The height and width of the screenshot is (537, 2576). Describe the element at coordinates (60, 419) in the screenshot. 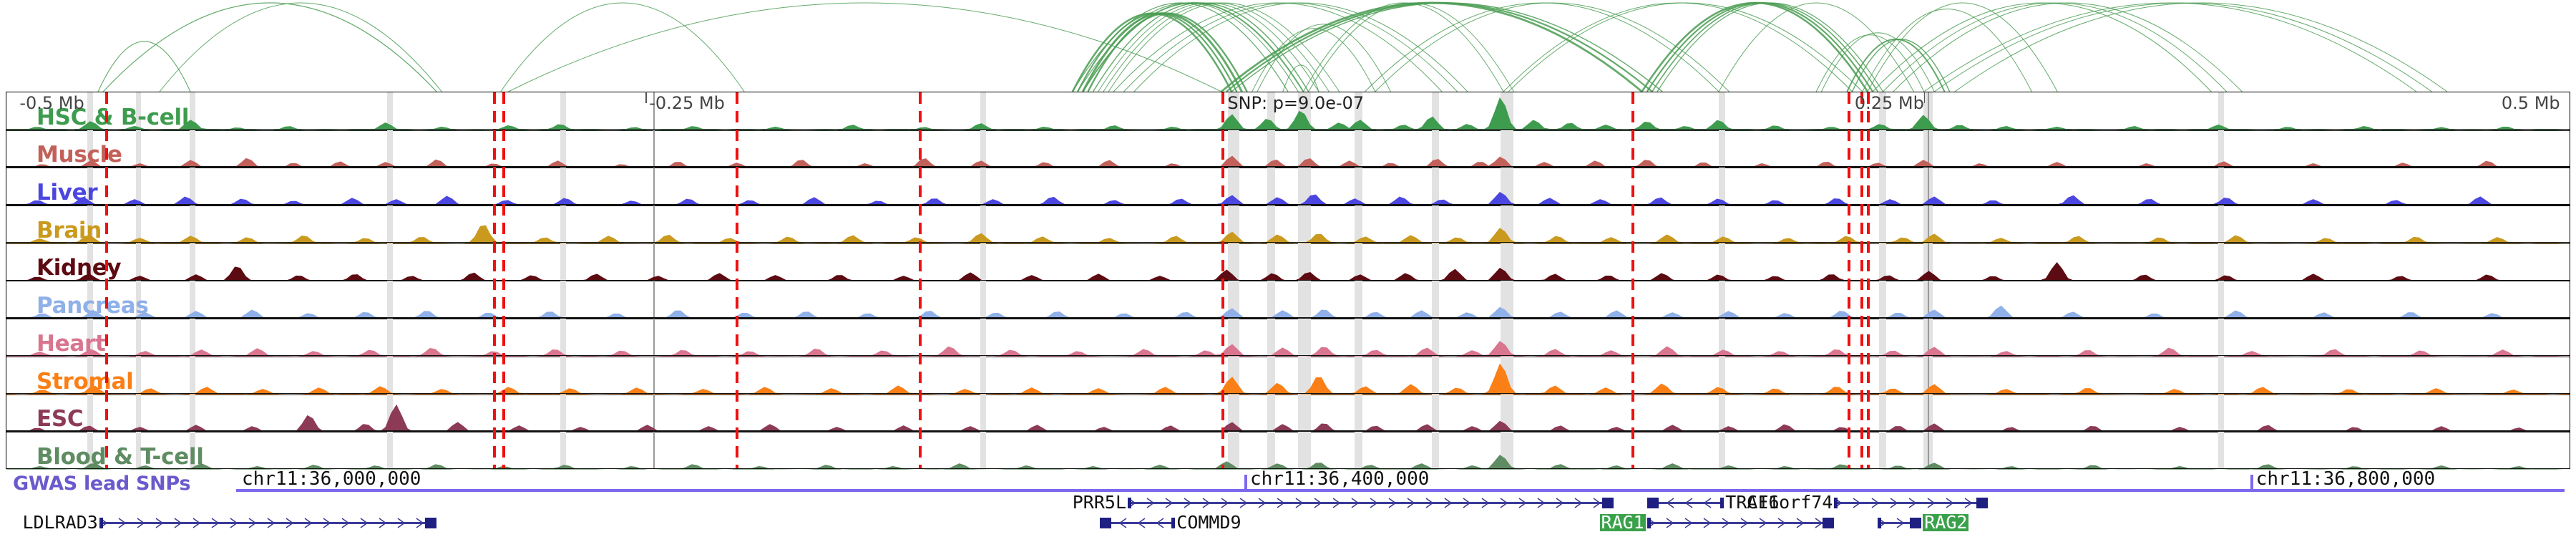

I see `track-label: ESC` at that location.